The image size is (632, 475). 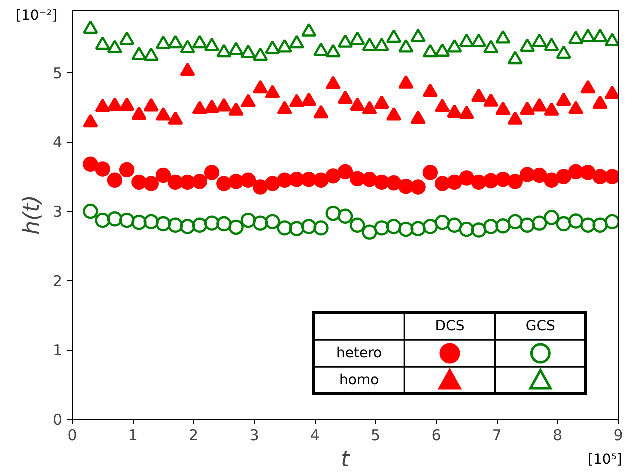 I want to click on x-tick-label: 9, so click(x=619, y=435).